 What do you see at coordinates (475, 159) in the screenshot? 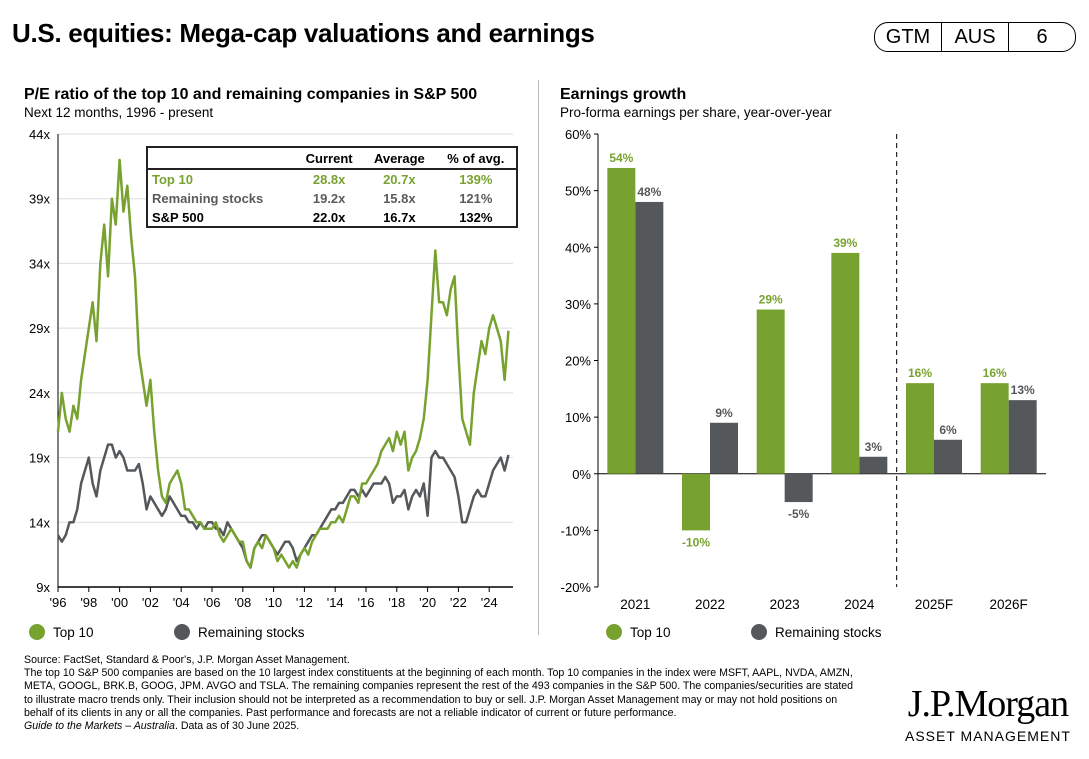
I see `table-header: % of avg.` at bounding box center [475, 159].